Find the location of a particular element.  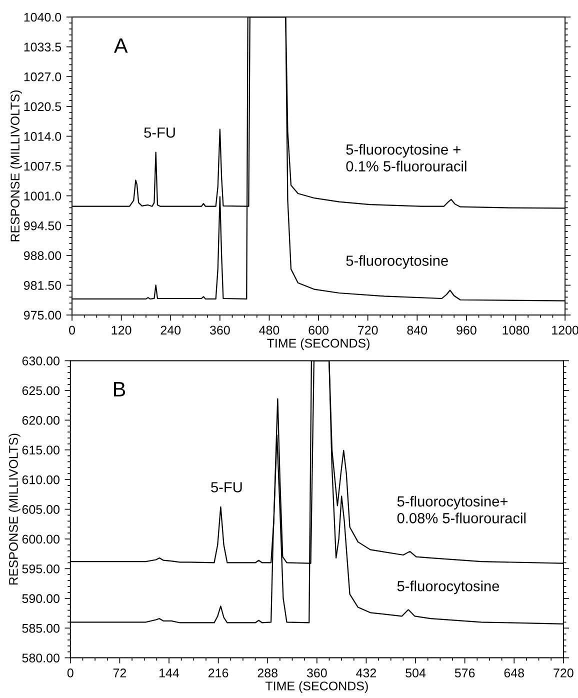

y-tick-label: 1020.5 is located at coordinates (43, 107).